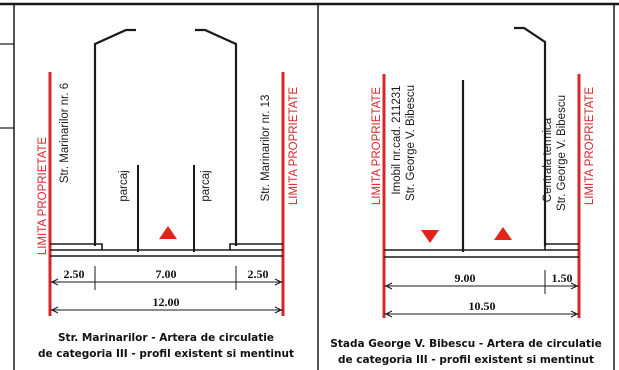  I want to click on building-label-left-line1: Imobil nr.cad. 211231, so click(397, 139).